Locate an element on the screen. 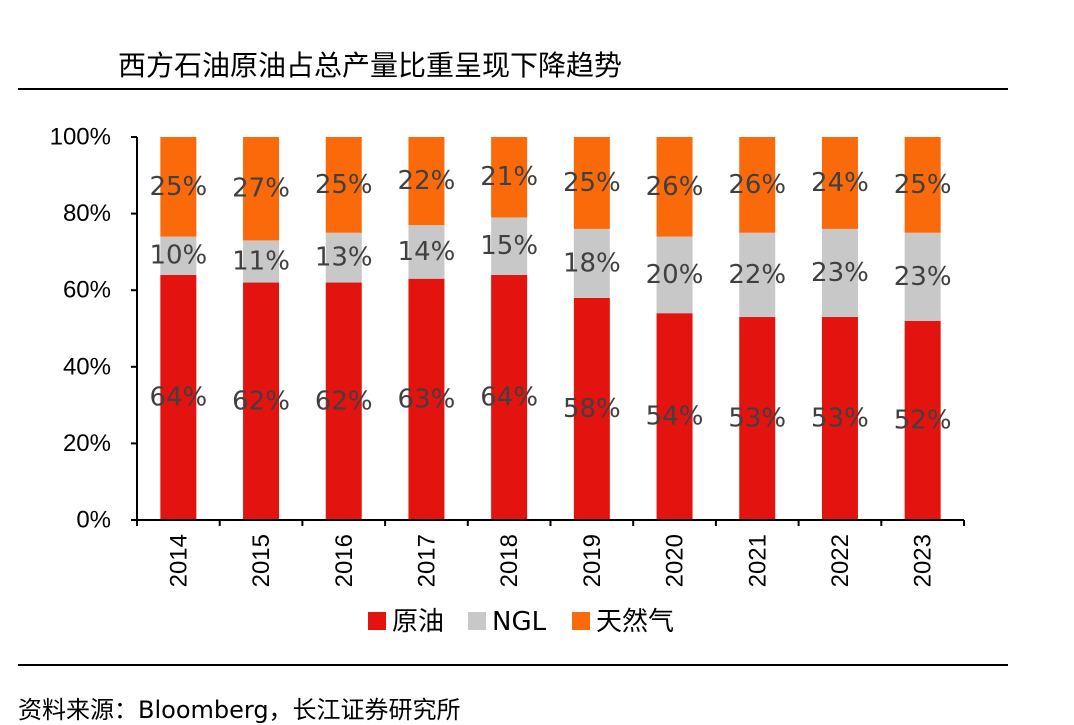  data-label-原油-2023: 52% is located at coordinates (923, 420).